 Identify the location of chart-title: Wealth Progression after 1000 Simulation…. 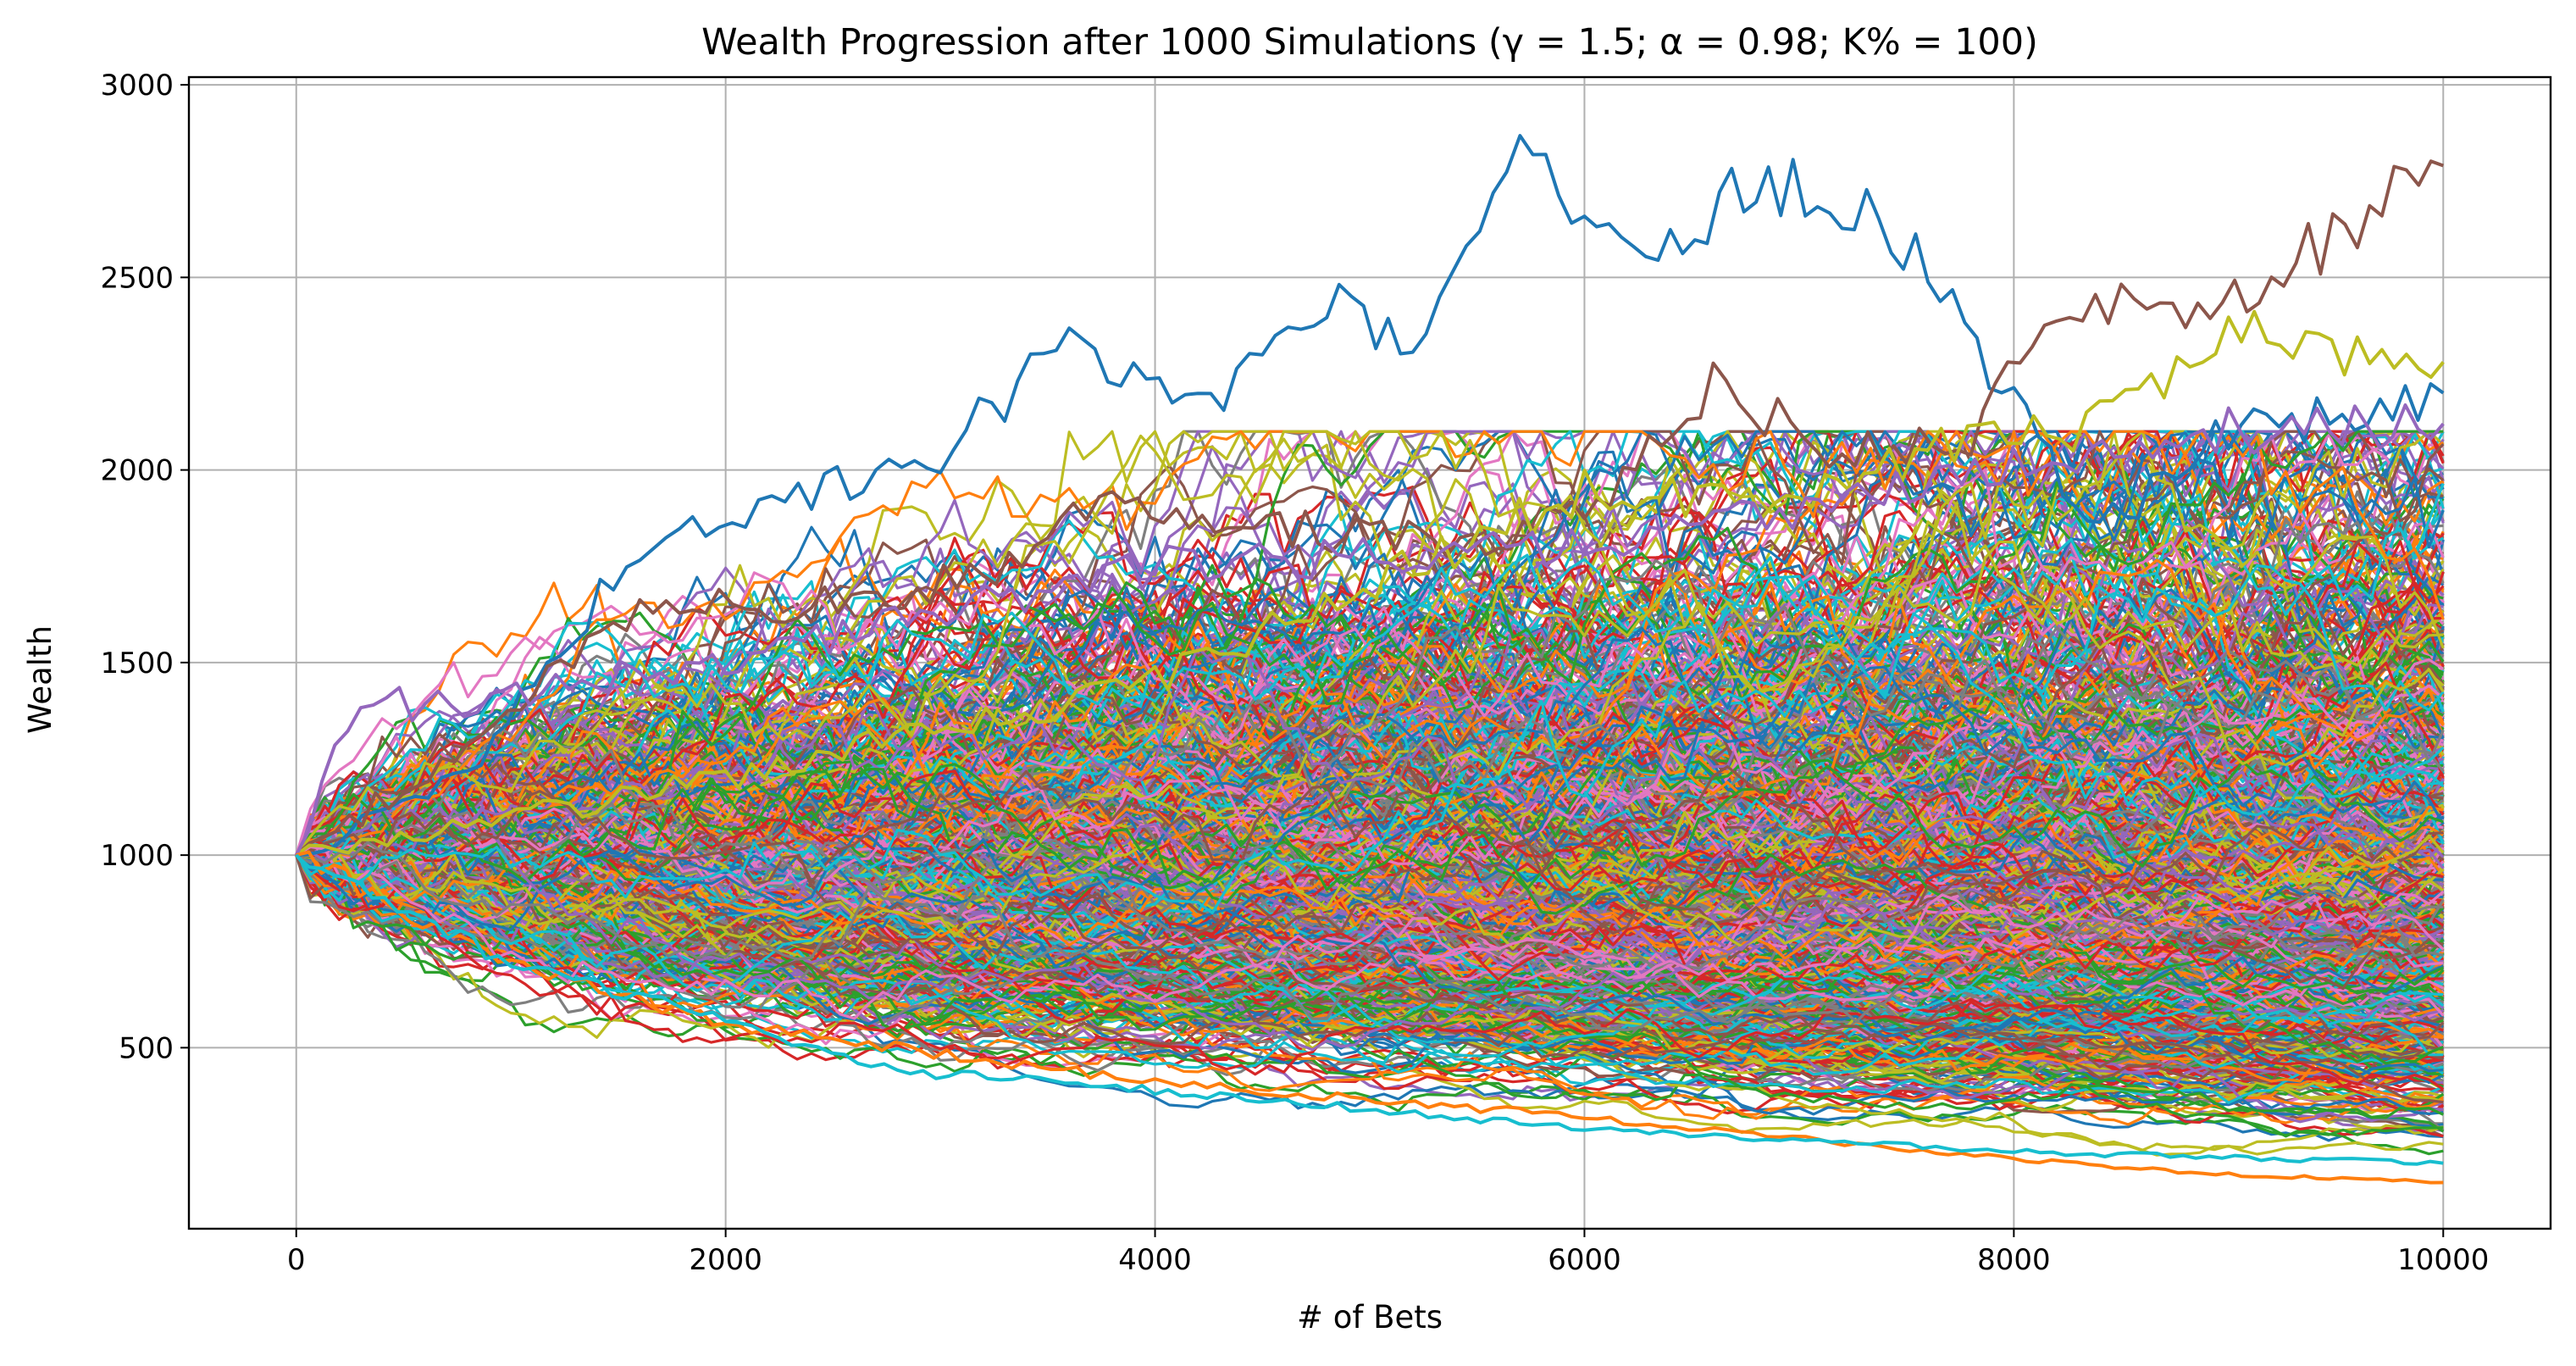
(1369, 42).